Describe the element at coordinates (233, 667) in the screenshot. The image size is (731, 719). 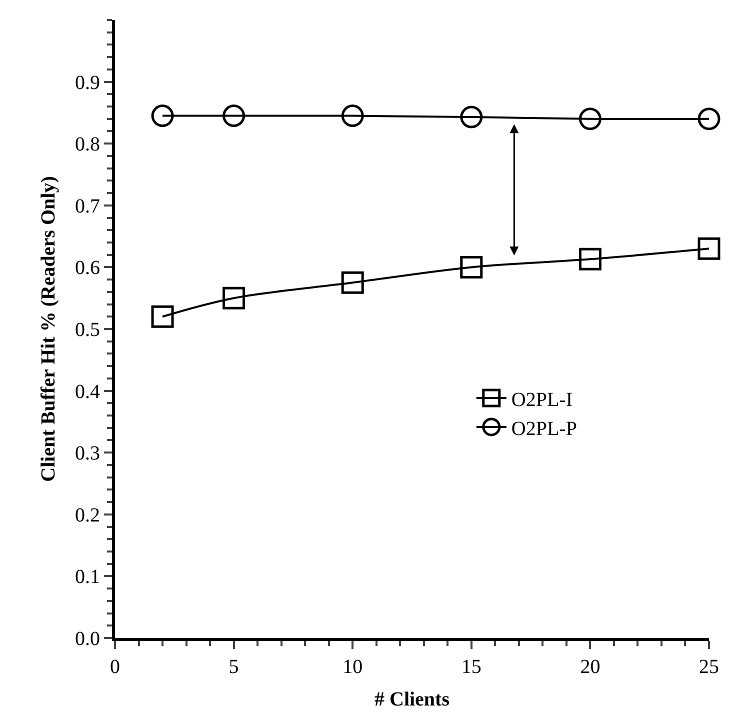
I see `x-tick-label: 5` at that location.